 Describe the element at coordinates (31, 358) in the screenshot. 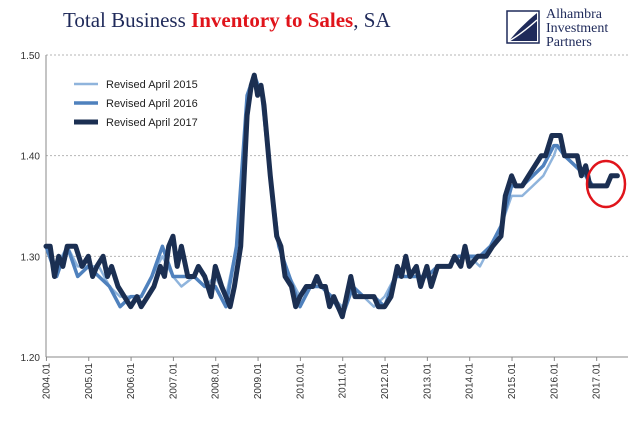

I see `y-tick-label: 1.20` at that location.